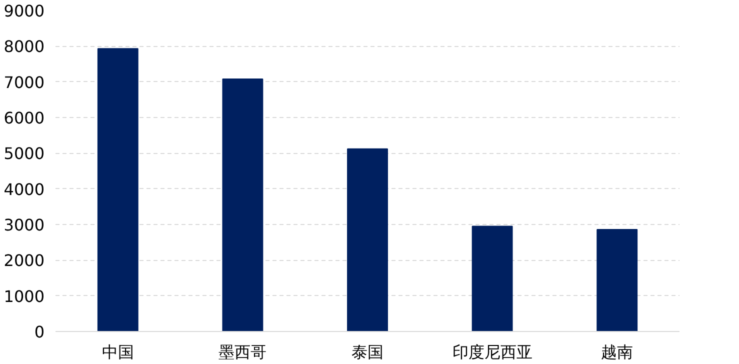 This screenshot has width=739, height=364. I want to click on y-tick-label: 8000, so click(24, 46).